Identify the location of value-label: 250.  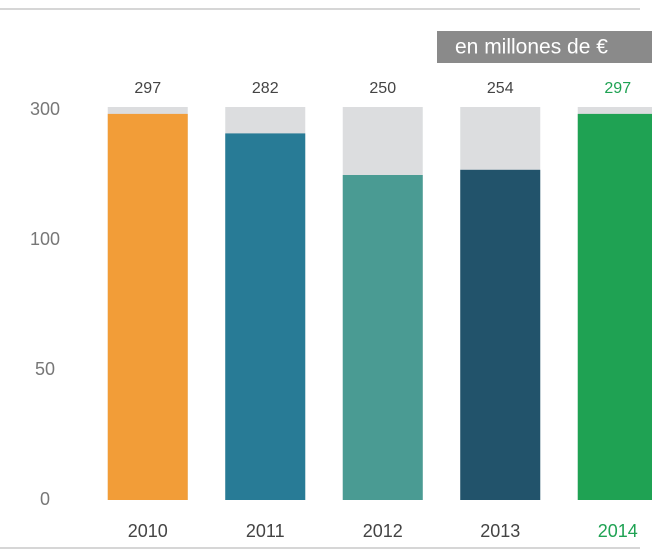
(382, 88).